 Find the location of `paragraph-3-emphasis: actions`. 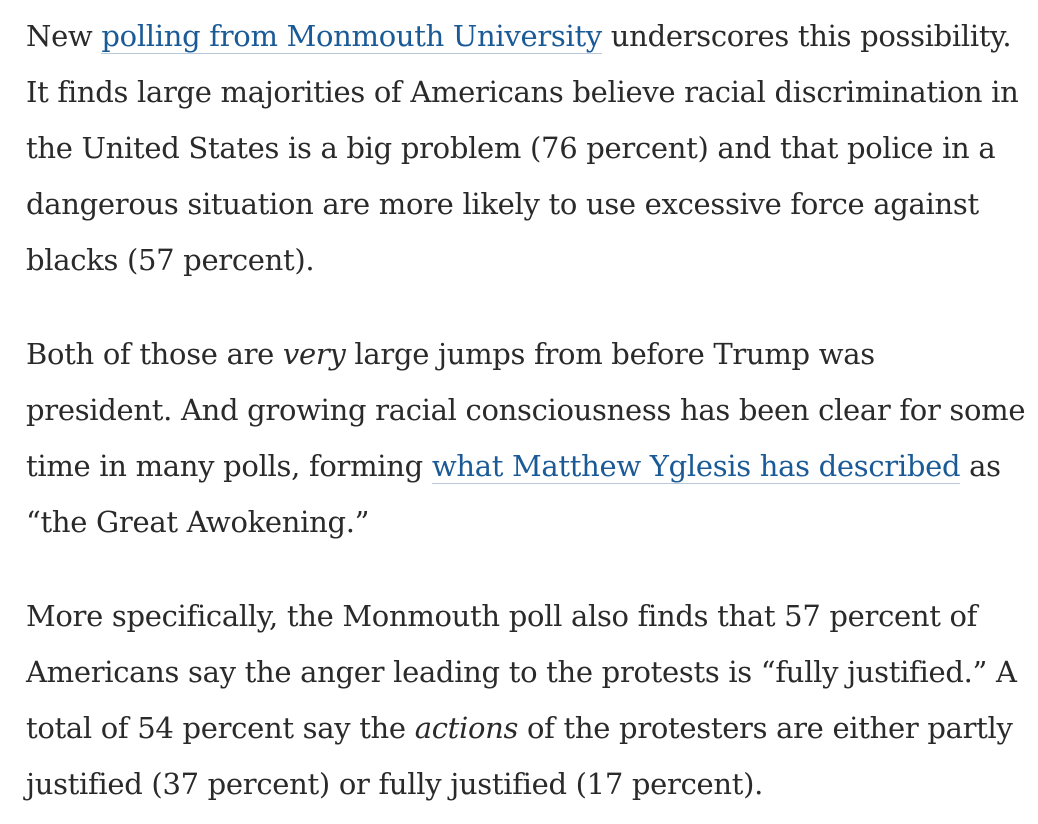

paragraph-3-emphasis: actions is located at coordinates (466, 728).